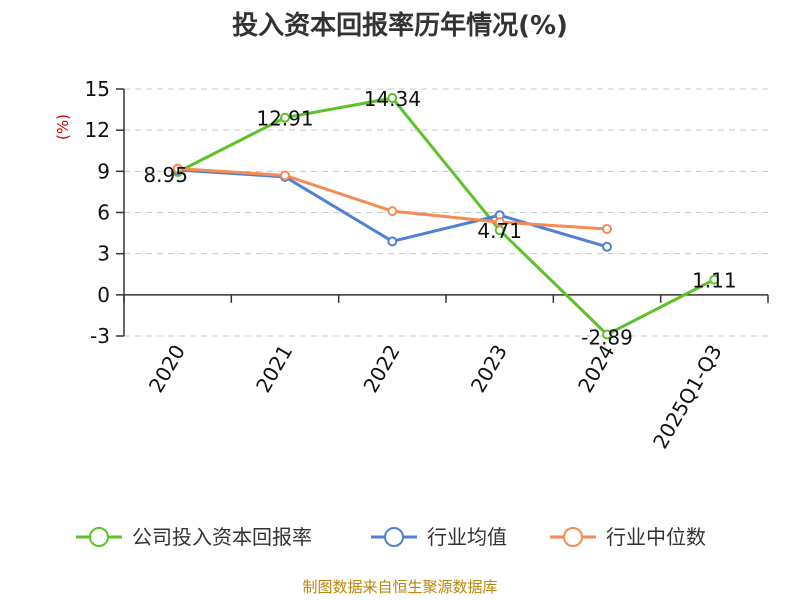 This screenshot has width=800, height=600. What do you see at coordinates (103, 254) in the screenshot?
I see `y-tick-label-2: 3` at bounding box center [103, 254].